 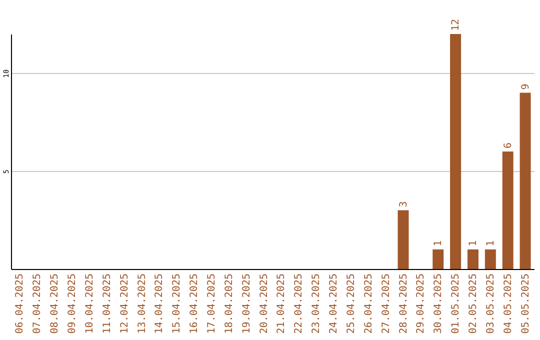 I want to click on x-tick-label: 28.04.2025, so click(x=404, y=304).